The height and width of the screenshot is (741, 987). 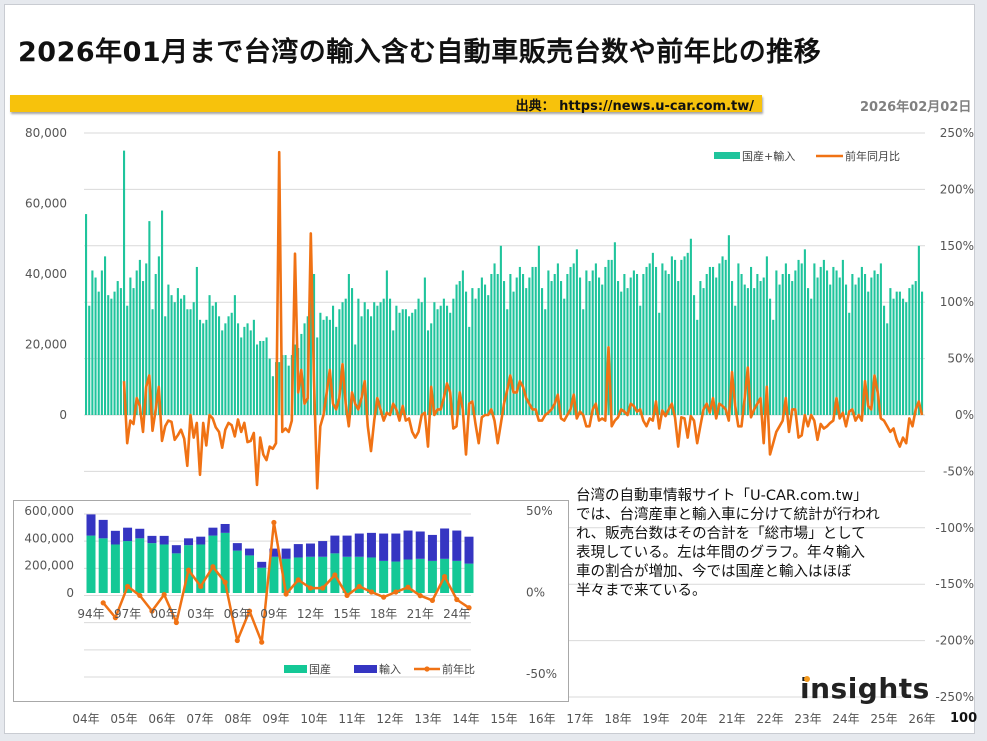 I want to click on inset-y-right-tick-label: 50%, so click(x=539, y=511).